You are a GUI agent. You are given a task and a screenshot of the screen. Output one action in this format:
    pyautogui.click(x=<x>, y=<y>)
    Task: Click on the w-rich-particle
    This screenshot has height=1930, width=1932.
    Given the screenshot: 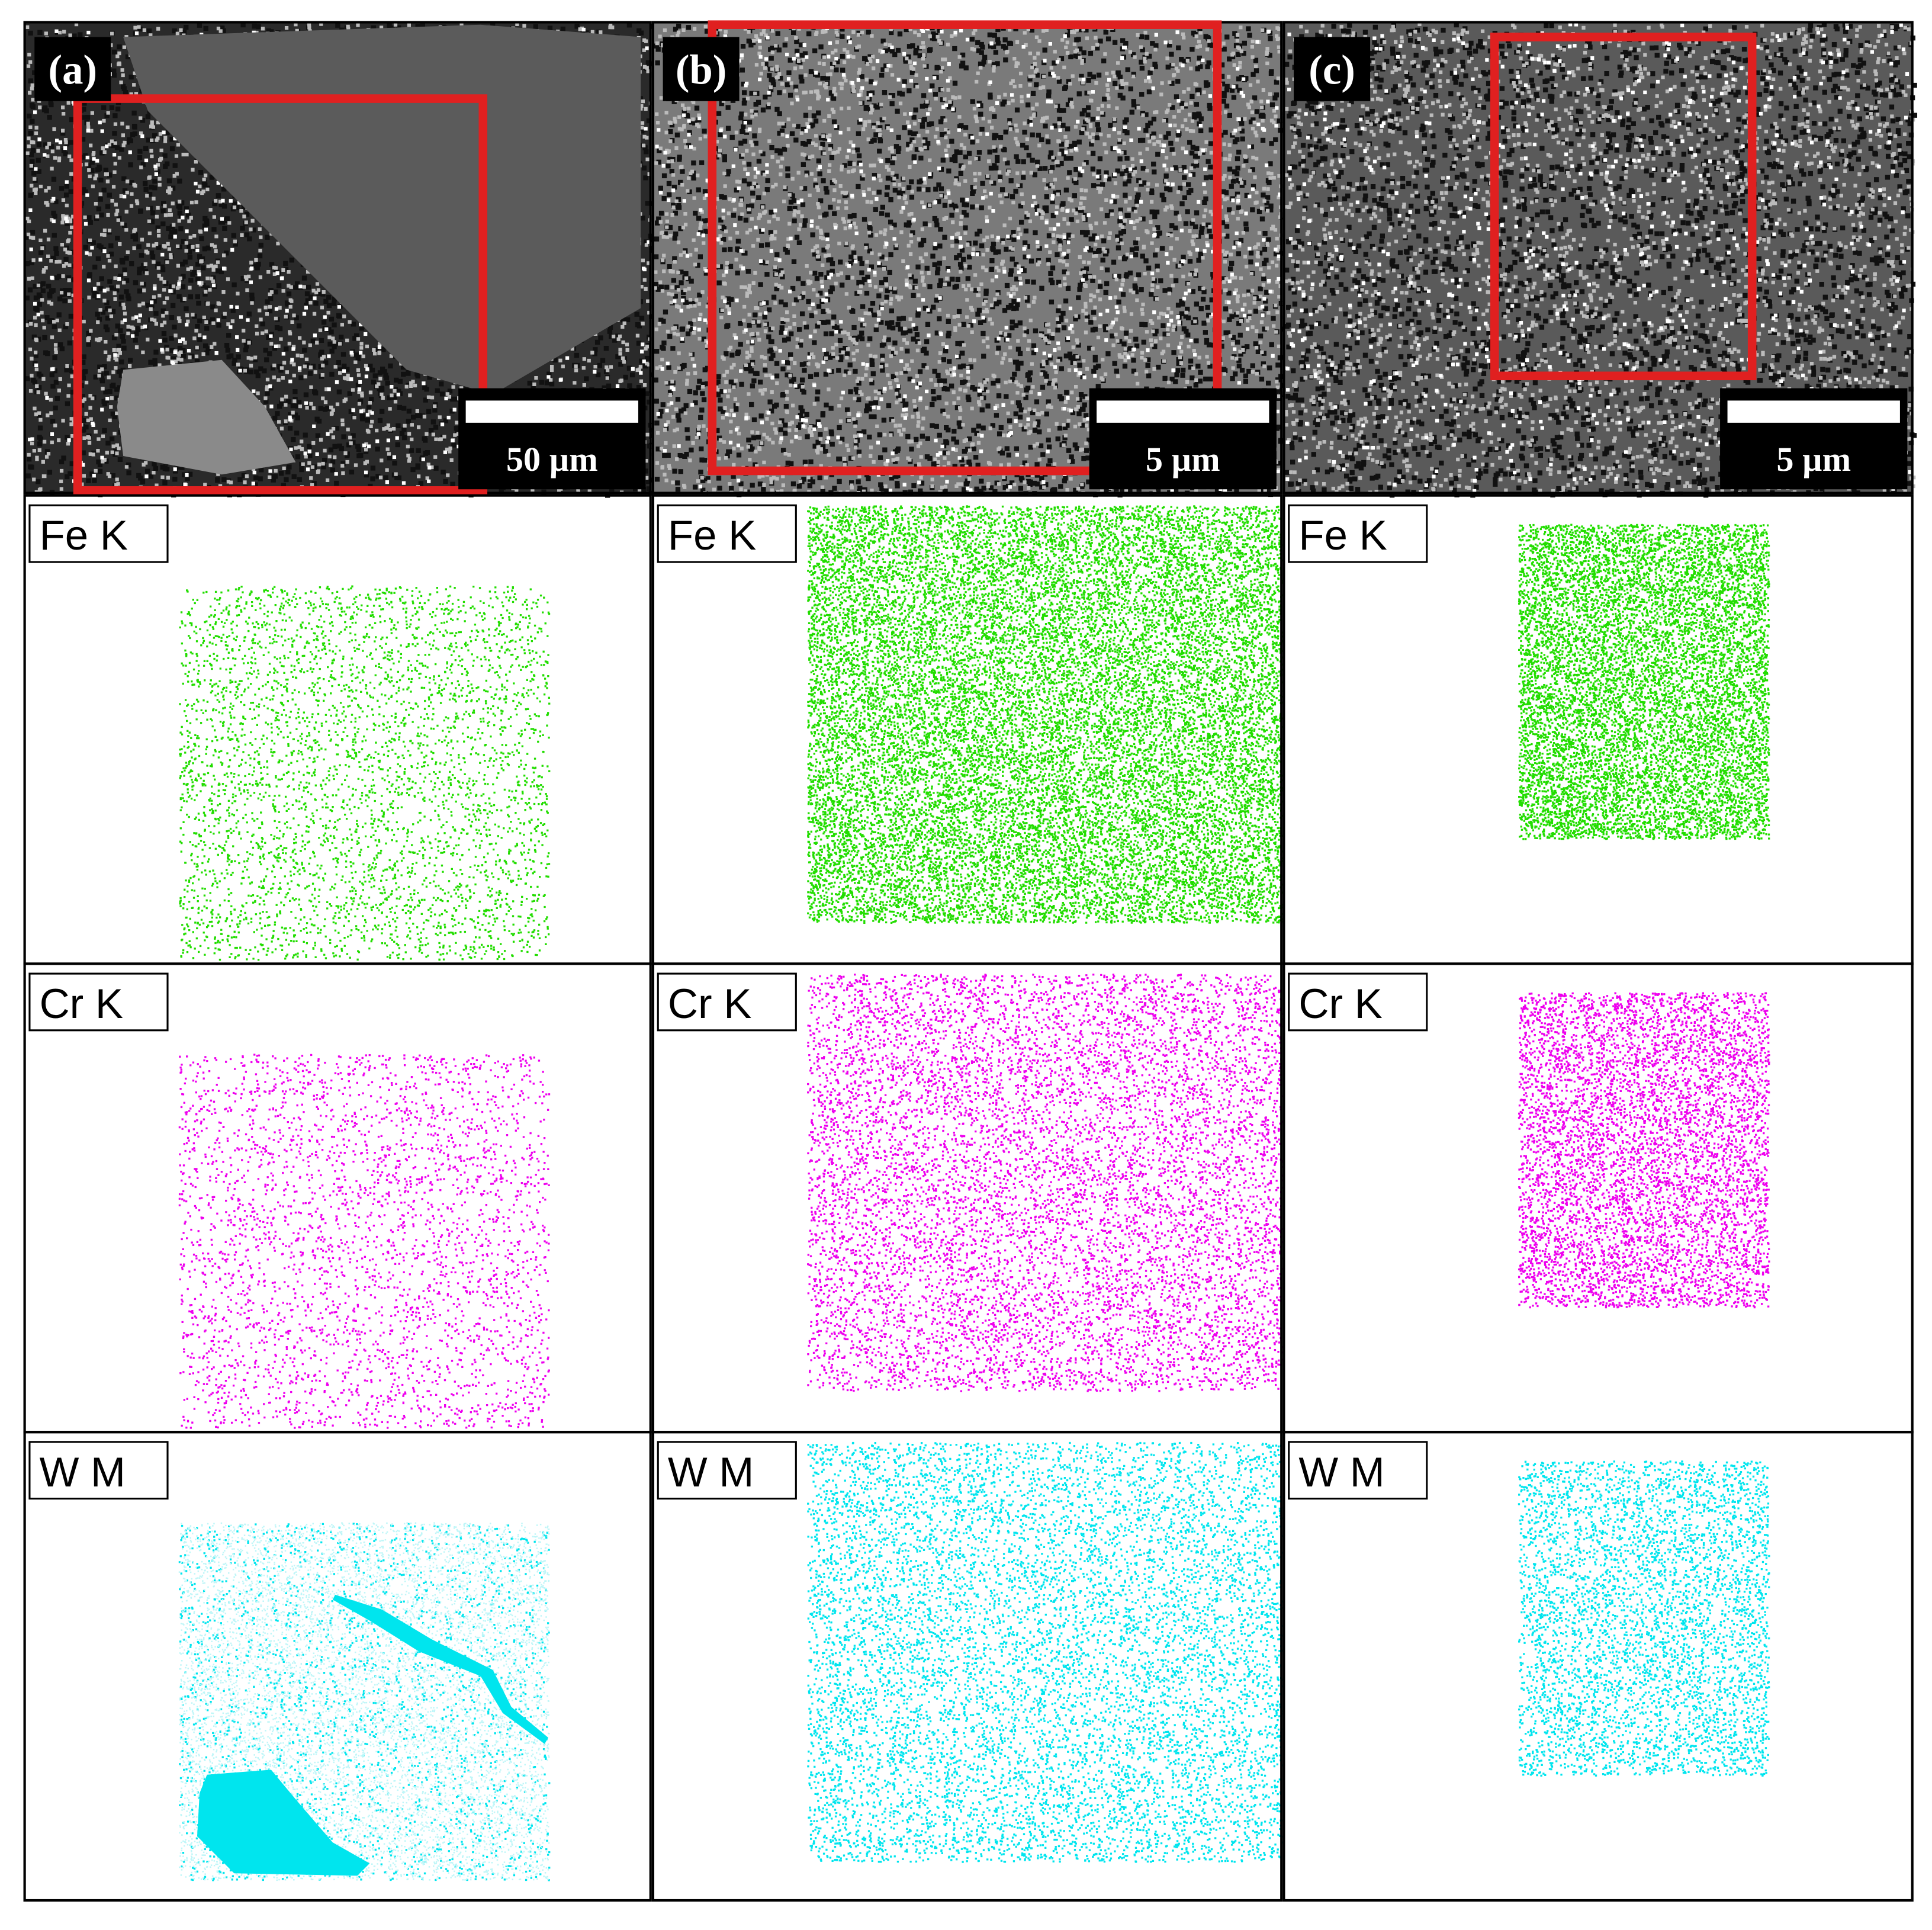 What is the action you would take?
    pyautogui.click(x=283, y=1823)
    